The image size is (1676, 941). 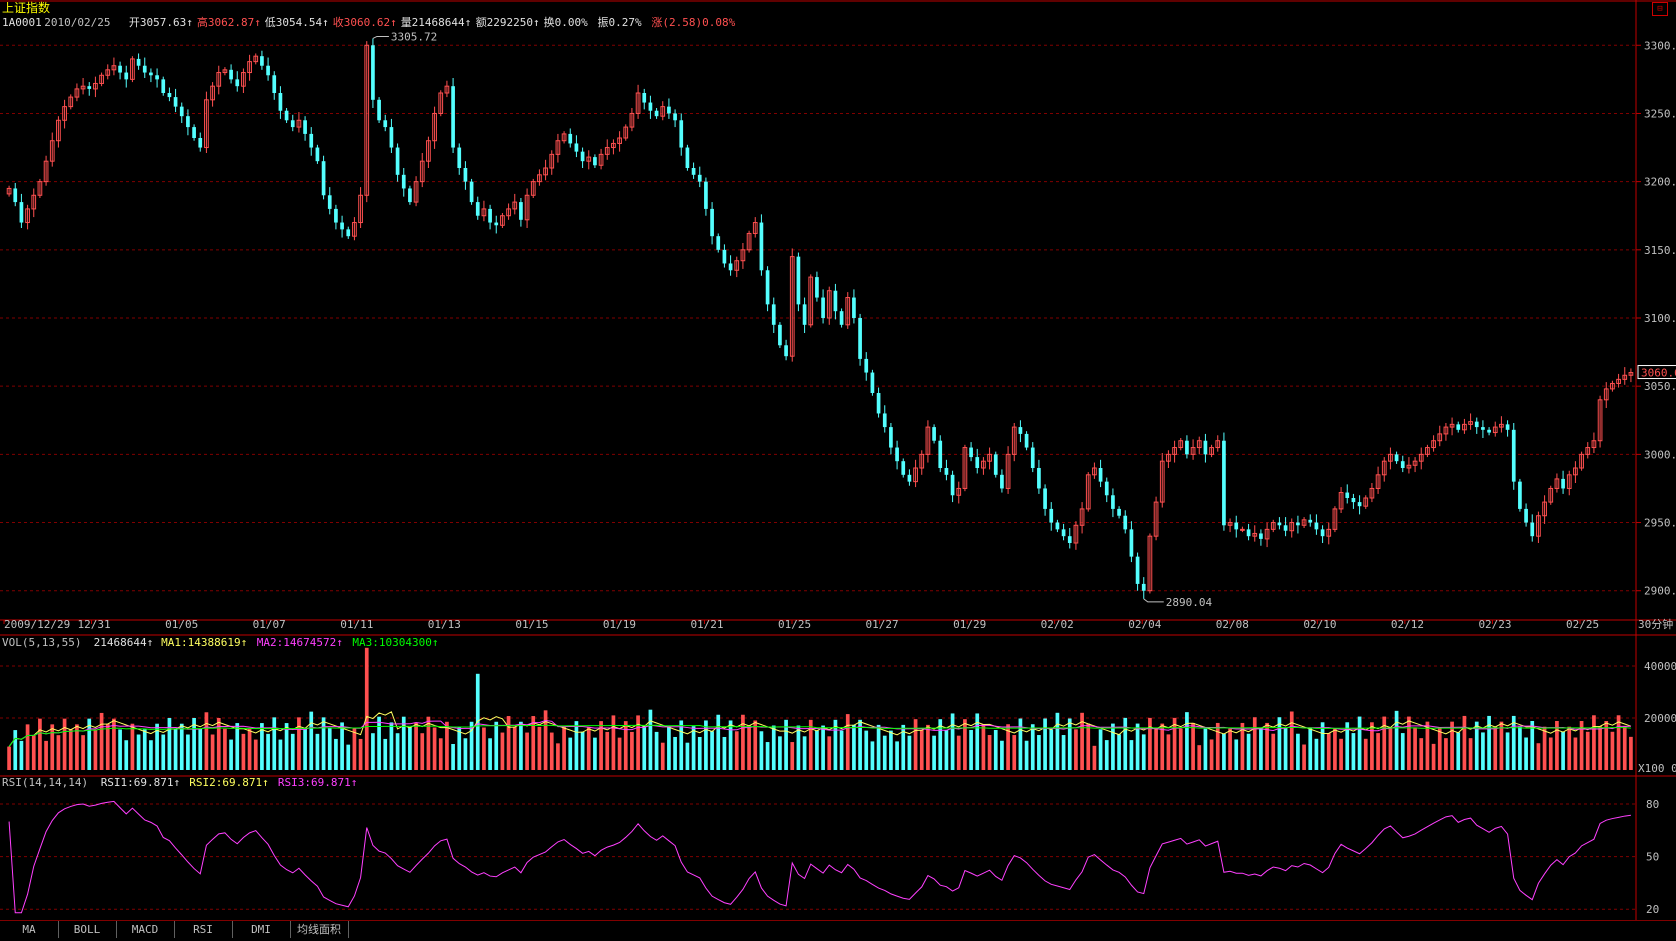 What do you see at coordinates (87, 929) in the screenshot?
I see `tab-boll: BOLL` at bounding box center [87, 929].